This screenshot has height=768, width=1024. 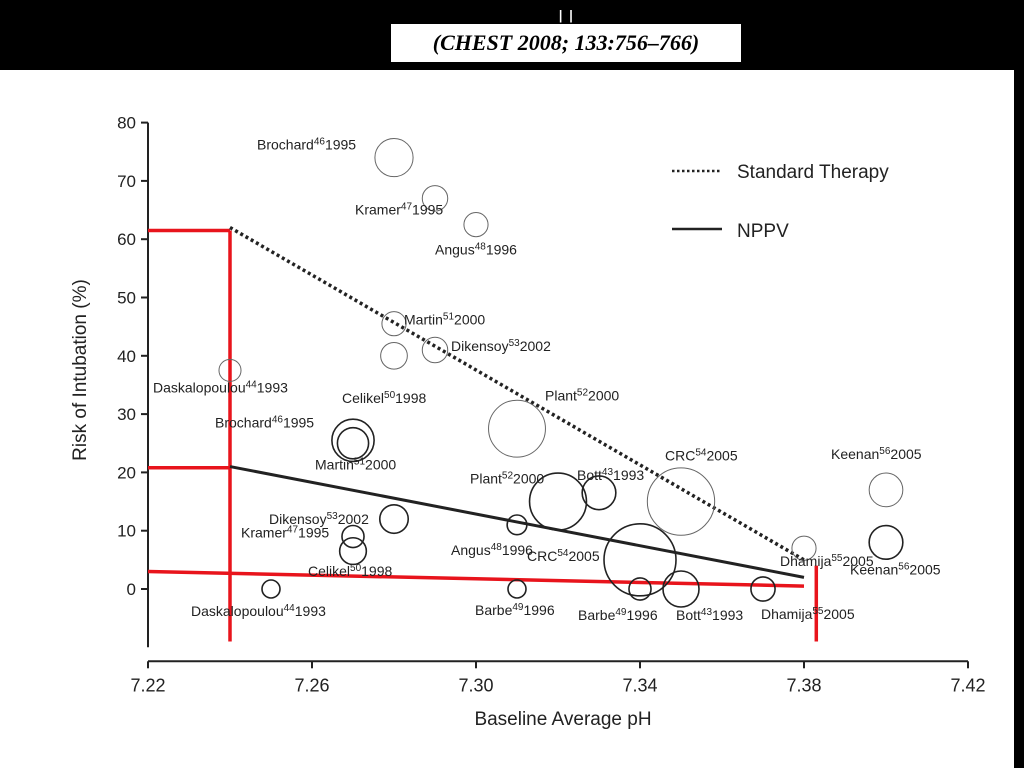 I want to click on y-tick-label: 10, so click(x=126, y=531).